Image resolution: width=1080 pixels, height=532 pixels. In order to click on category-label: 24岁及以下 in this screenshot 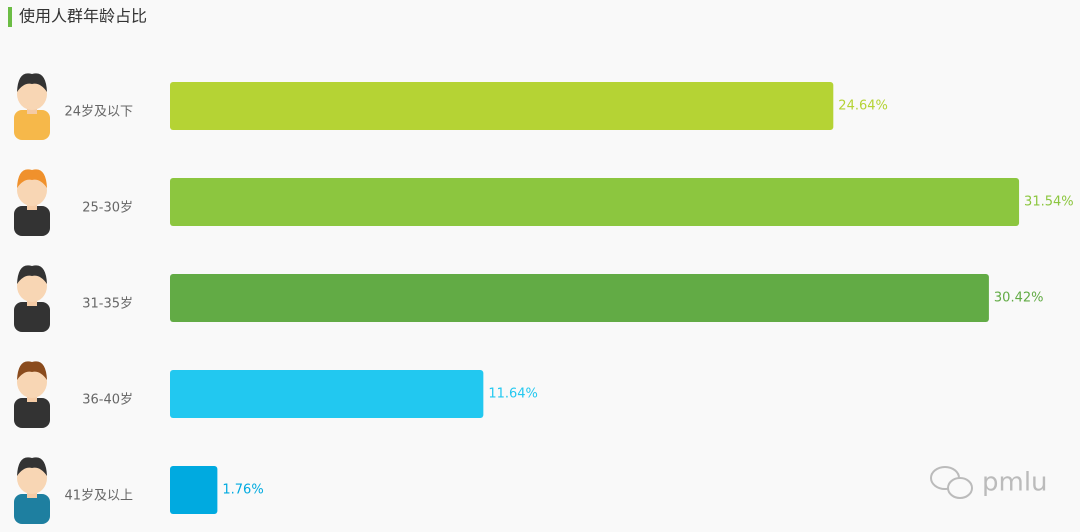, I will do `click(98, 112)`.